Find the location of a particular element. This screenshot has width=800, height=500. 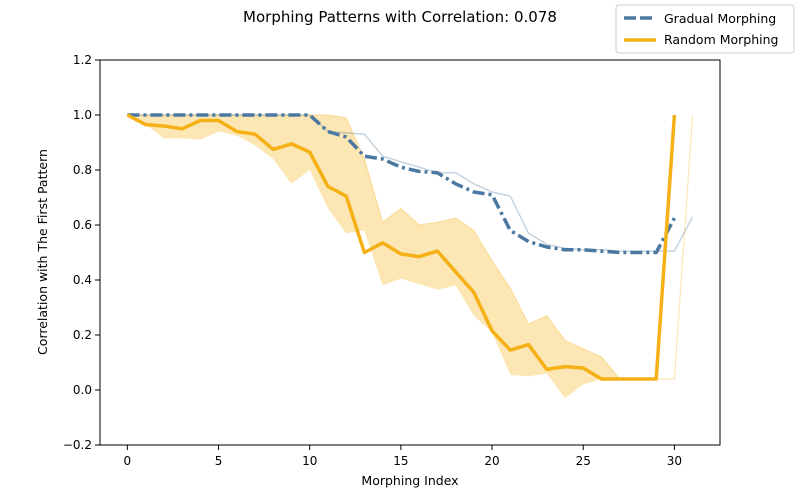

y-tick-label: 0.0 is located at coordinates (82, 390).